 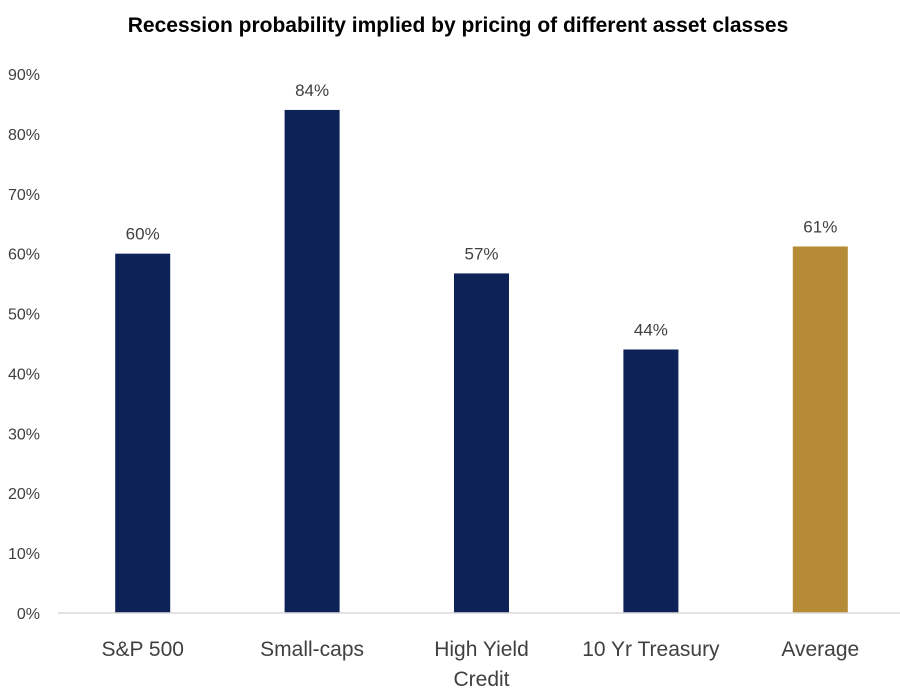 What do you see at coordinates (24, 494) in the screenshot?
I see `y-tick-label: 20%` at bounding box center [24, 494].